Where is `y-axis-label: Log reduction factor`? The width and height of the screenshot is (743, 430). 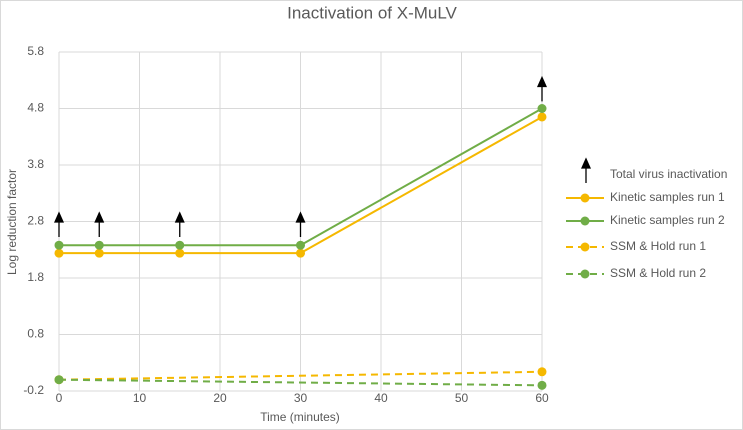
y-axis-label: Log reduction factor is located at coordinates (12, 222).